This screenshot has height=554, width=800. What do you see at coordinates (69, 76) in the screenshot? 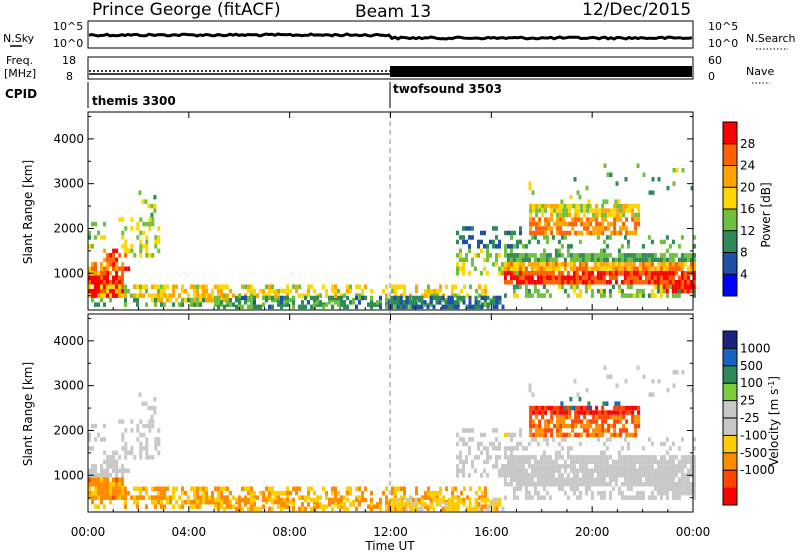
I see `freq-tick-bottom: 8` at bounding box center [69, 76].